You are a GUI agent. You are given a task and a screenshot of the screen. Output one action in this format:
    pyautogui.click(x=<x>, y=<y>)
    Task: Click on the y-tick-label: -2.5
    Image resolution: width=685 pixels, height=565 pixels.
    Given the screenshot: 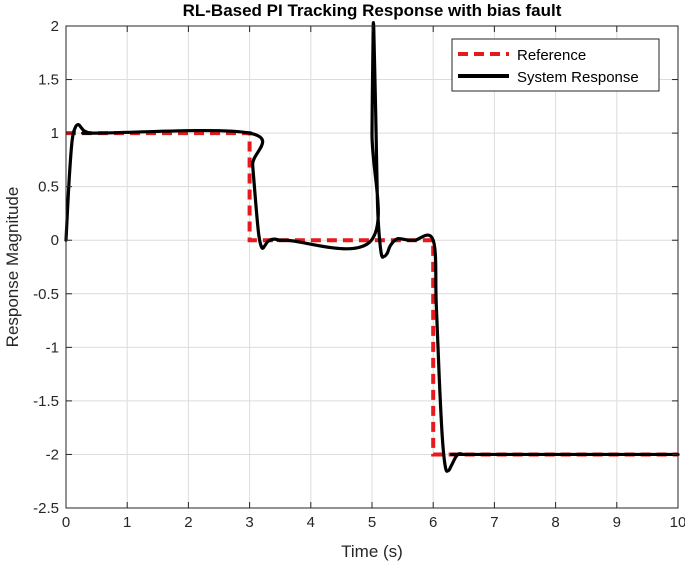 What is the action you would take?
    pyautogui.click(x=46, y=508)
    